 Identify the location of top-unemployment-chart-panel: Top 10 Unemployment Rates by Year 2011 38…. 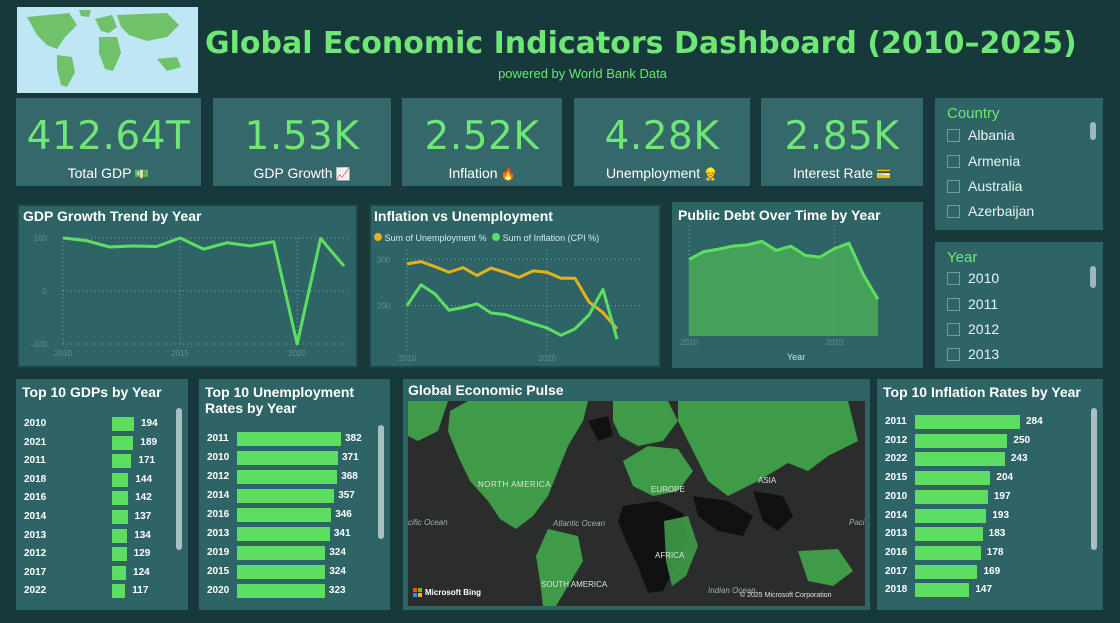
(294, 494).